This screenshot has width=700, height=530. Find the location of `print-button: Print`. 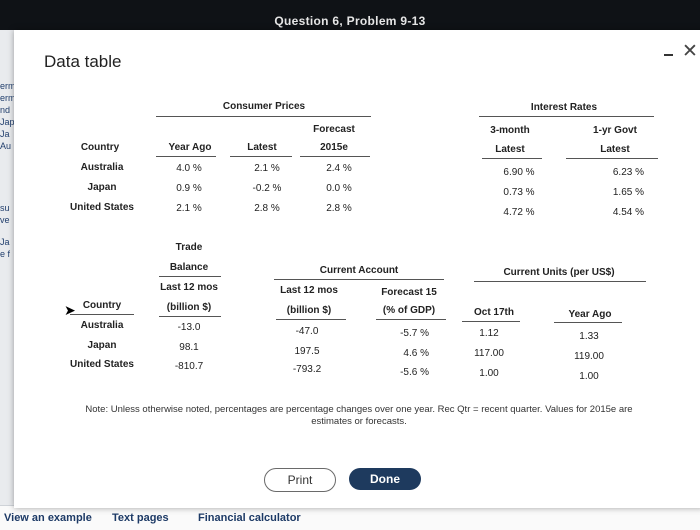

print-button: Print is located at coordinates (300, 480).